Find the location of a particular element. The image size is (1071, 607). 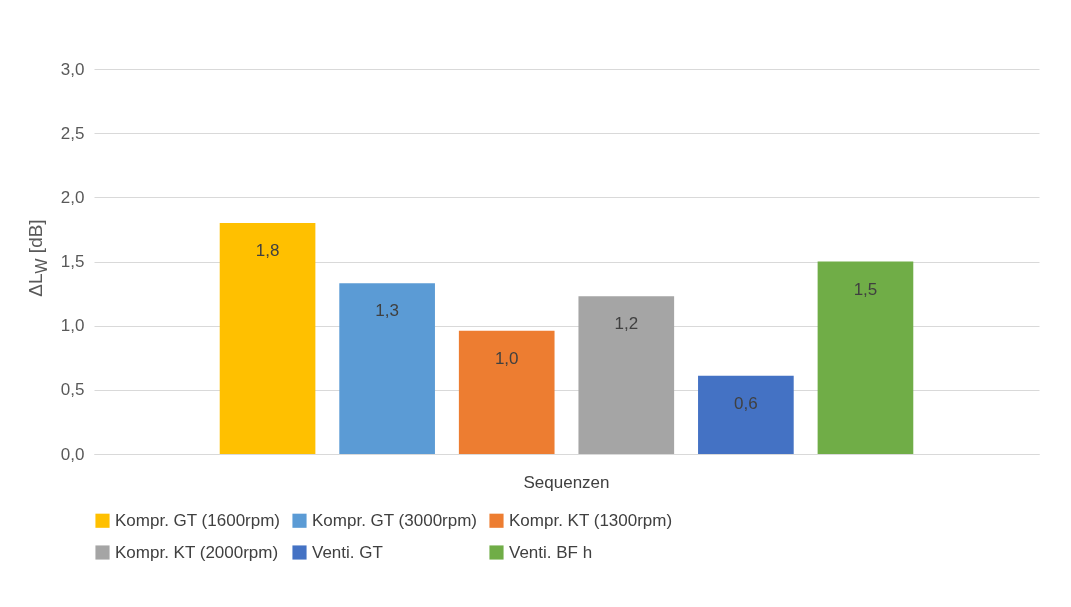

data-label: 1,5 is located at coordinates (865, 289).